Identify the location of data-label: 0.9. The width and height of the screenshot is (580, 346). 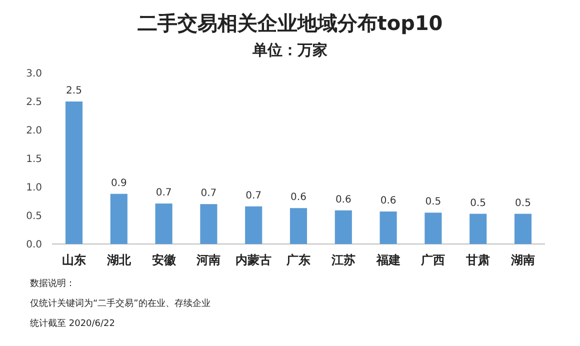
(118, 183).